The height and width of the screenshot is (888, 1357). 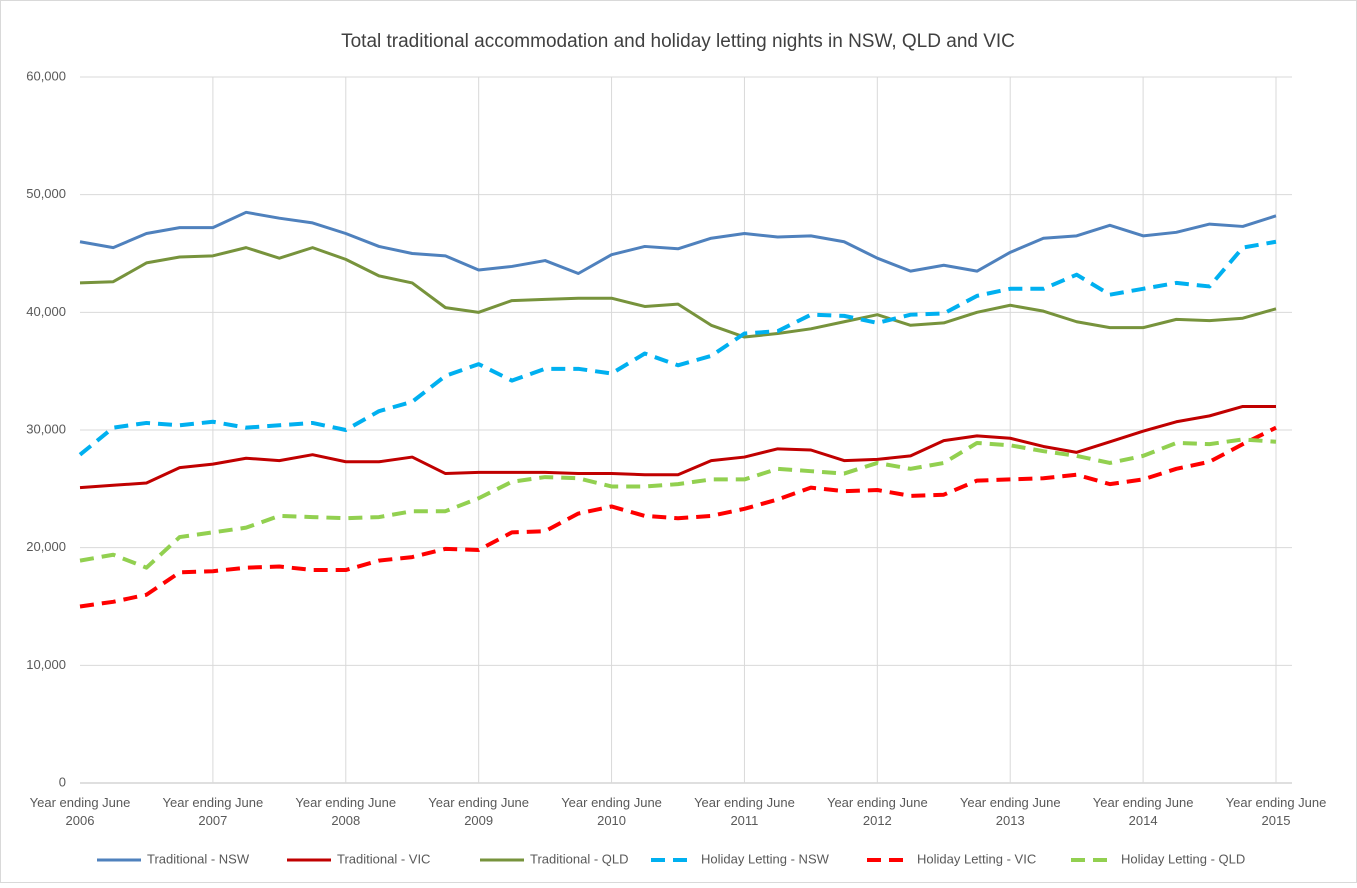 What do you see at coordinates (579, 858) in the screenshot?
I see `legend-label: Traditional - QLD` at bounding box center [579, 858].